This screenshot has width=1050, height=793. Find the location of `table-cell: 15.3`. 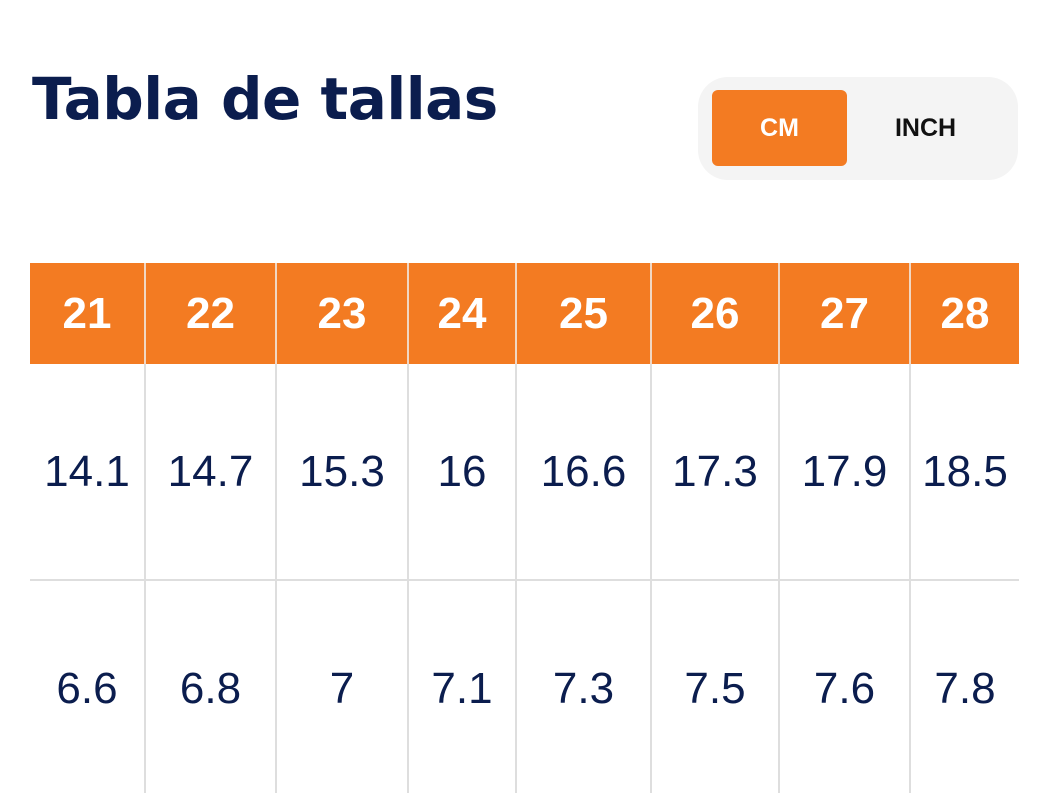

table-cell: 15.3 is located at coordinates (341, 472).